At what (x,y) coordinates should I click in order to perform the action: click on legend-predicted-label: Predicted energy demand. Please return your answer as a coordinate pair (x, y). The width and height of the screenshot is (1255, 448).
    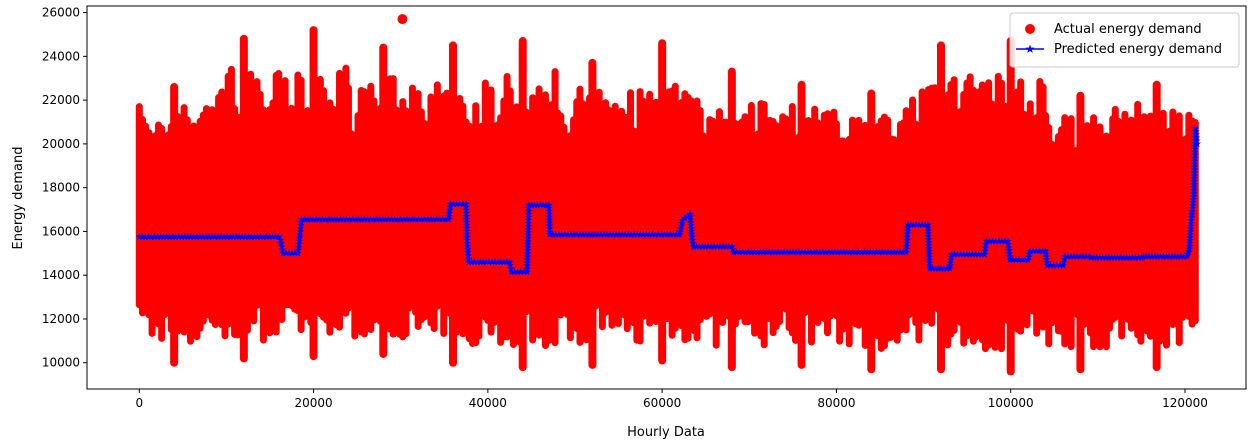
    Looking at the image, I should click on (1138, 49).